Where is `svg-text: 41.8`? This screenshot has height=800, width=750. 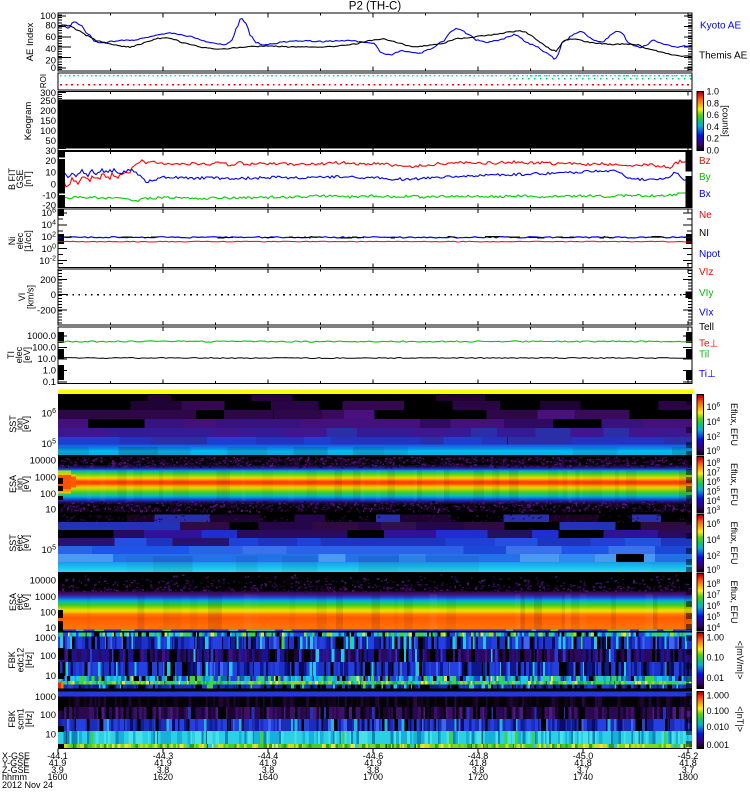 svg-text: 41.8 is located at coordinates (478, 763).